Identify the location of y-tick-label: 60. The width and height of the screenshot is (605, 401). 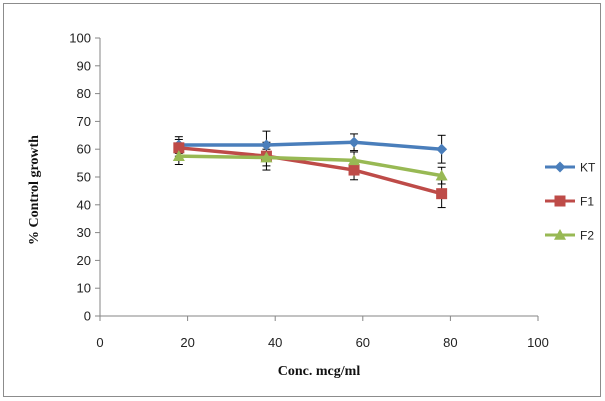
(84, 149).